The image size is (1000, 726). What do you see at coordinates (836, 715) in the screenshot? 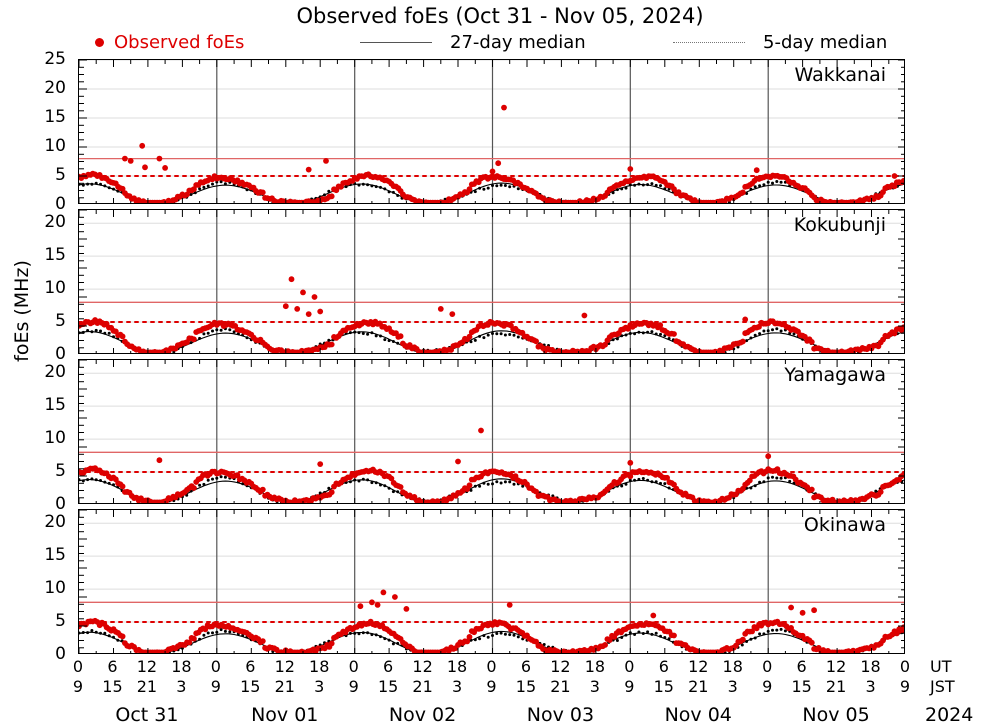
I see `day-label: Nov 05` at bounding box center [836, 715].